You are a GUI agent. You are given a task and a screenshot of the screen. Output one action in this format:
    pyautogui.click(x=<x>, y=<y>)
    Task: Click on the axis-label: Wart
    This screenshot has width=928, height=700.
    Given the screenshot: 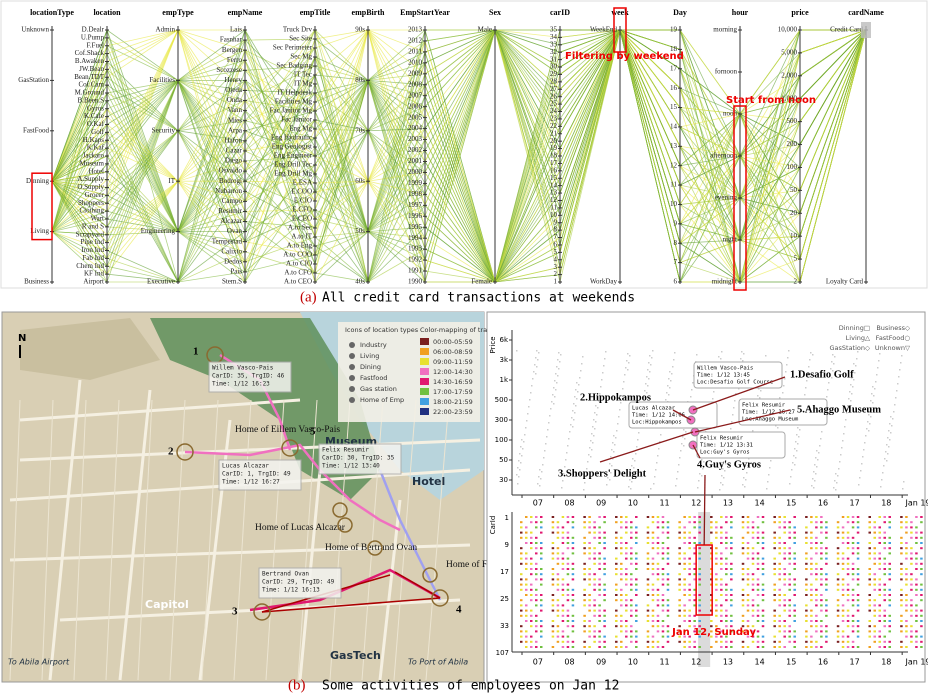 What is the action you would take?
    pyautogui.click(x=97, y=219)
    